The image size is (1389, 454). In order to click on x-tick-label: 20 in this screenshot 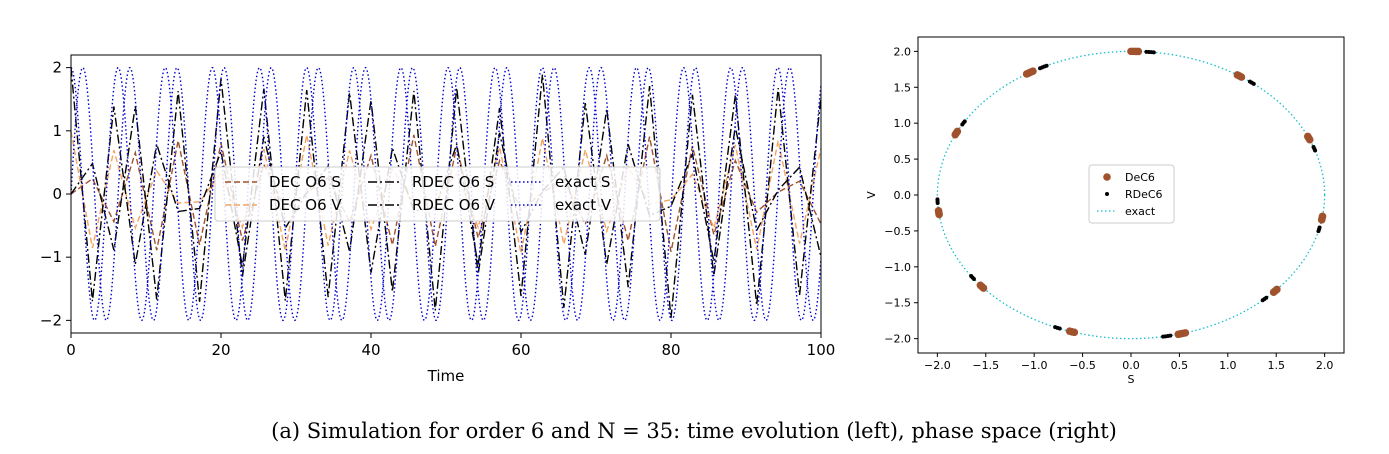, I will do `click(220, 350)`.